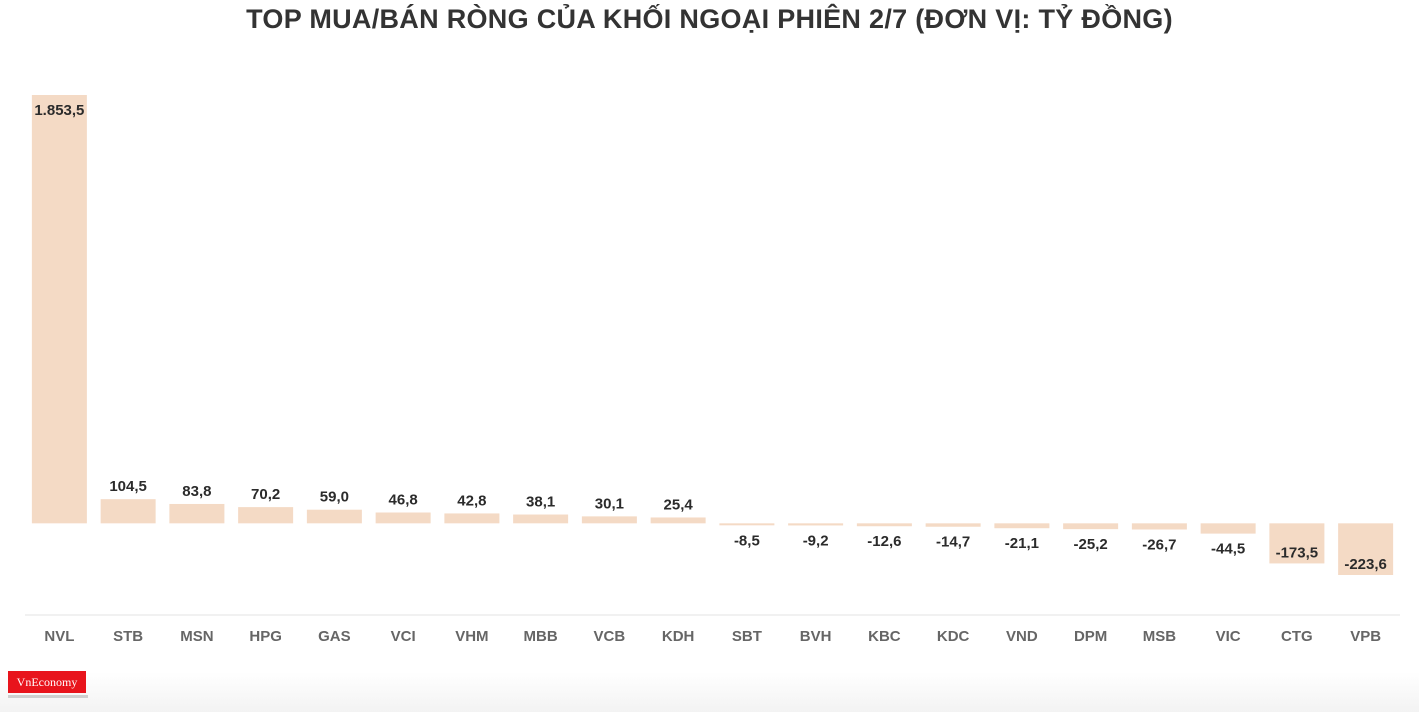 Image resolution: width=1419 pixels, height=712 pixels. Describe the element at coordinates (678, 636) in the screenshot. I see `x-tick-kdh: KDH` at that location.